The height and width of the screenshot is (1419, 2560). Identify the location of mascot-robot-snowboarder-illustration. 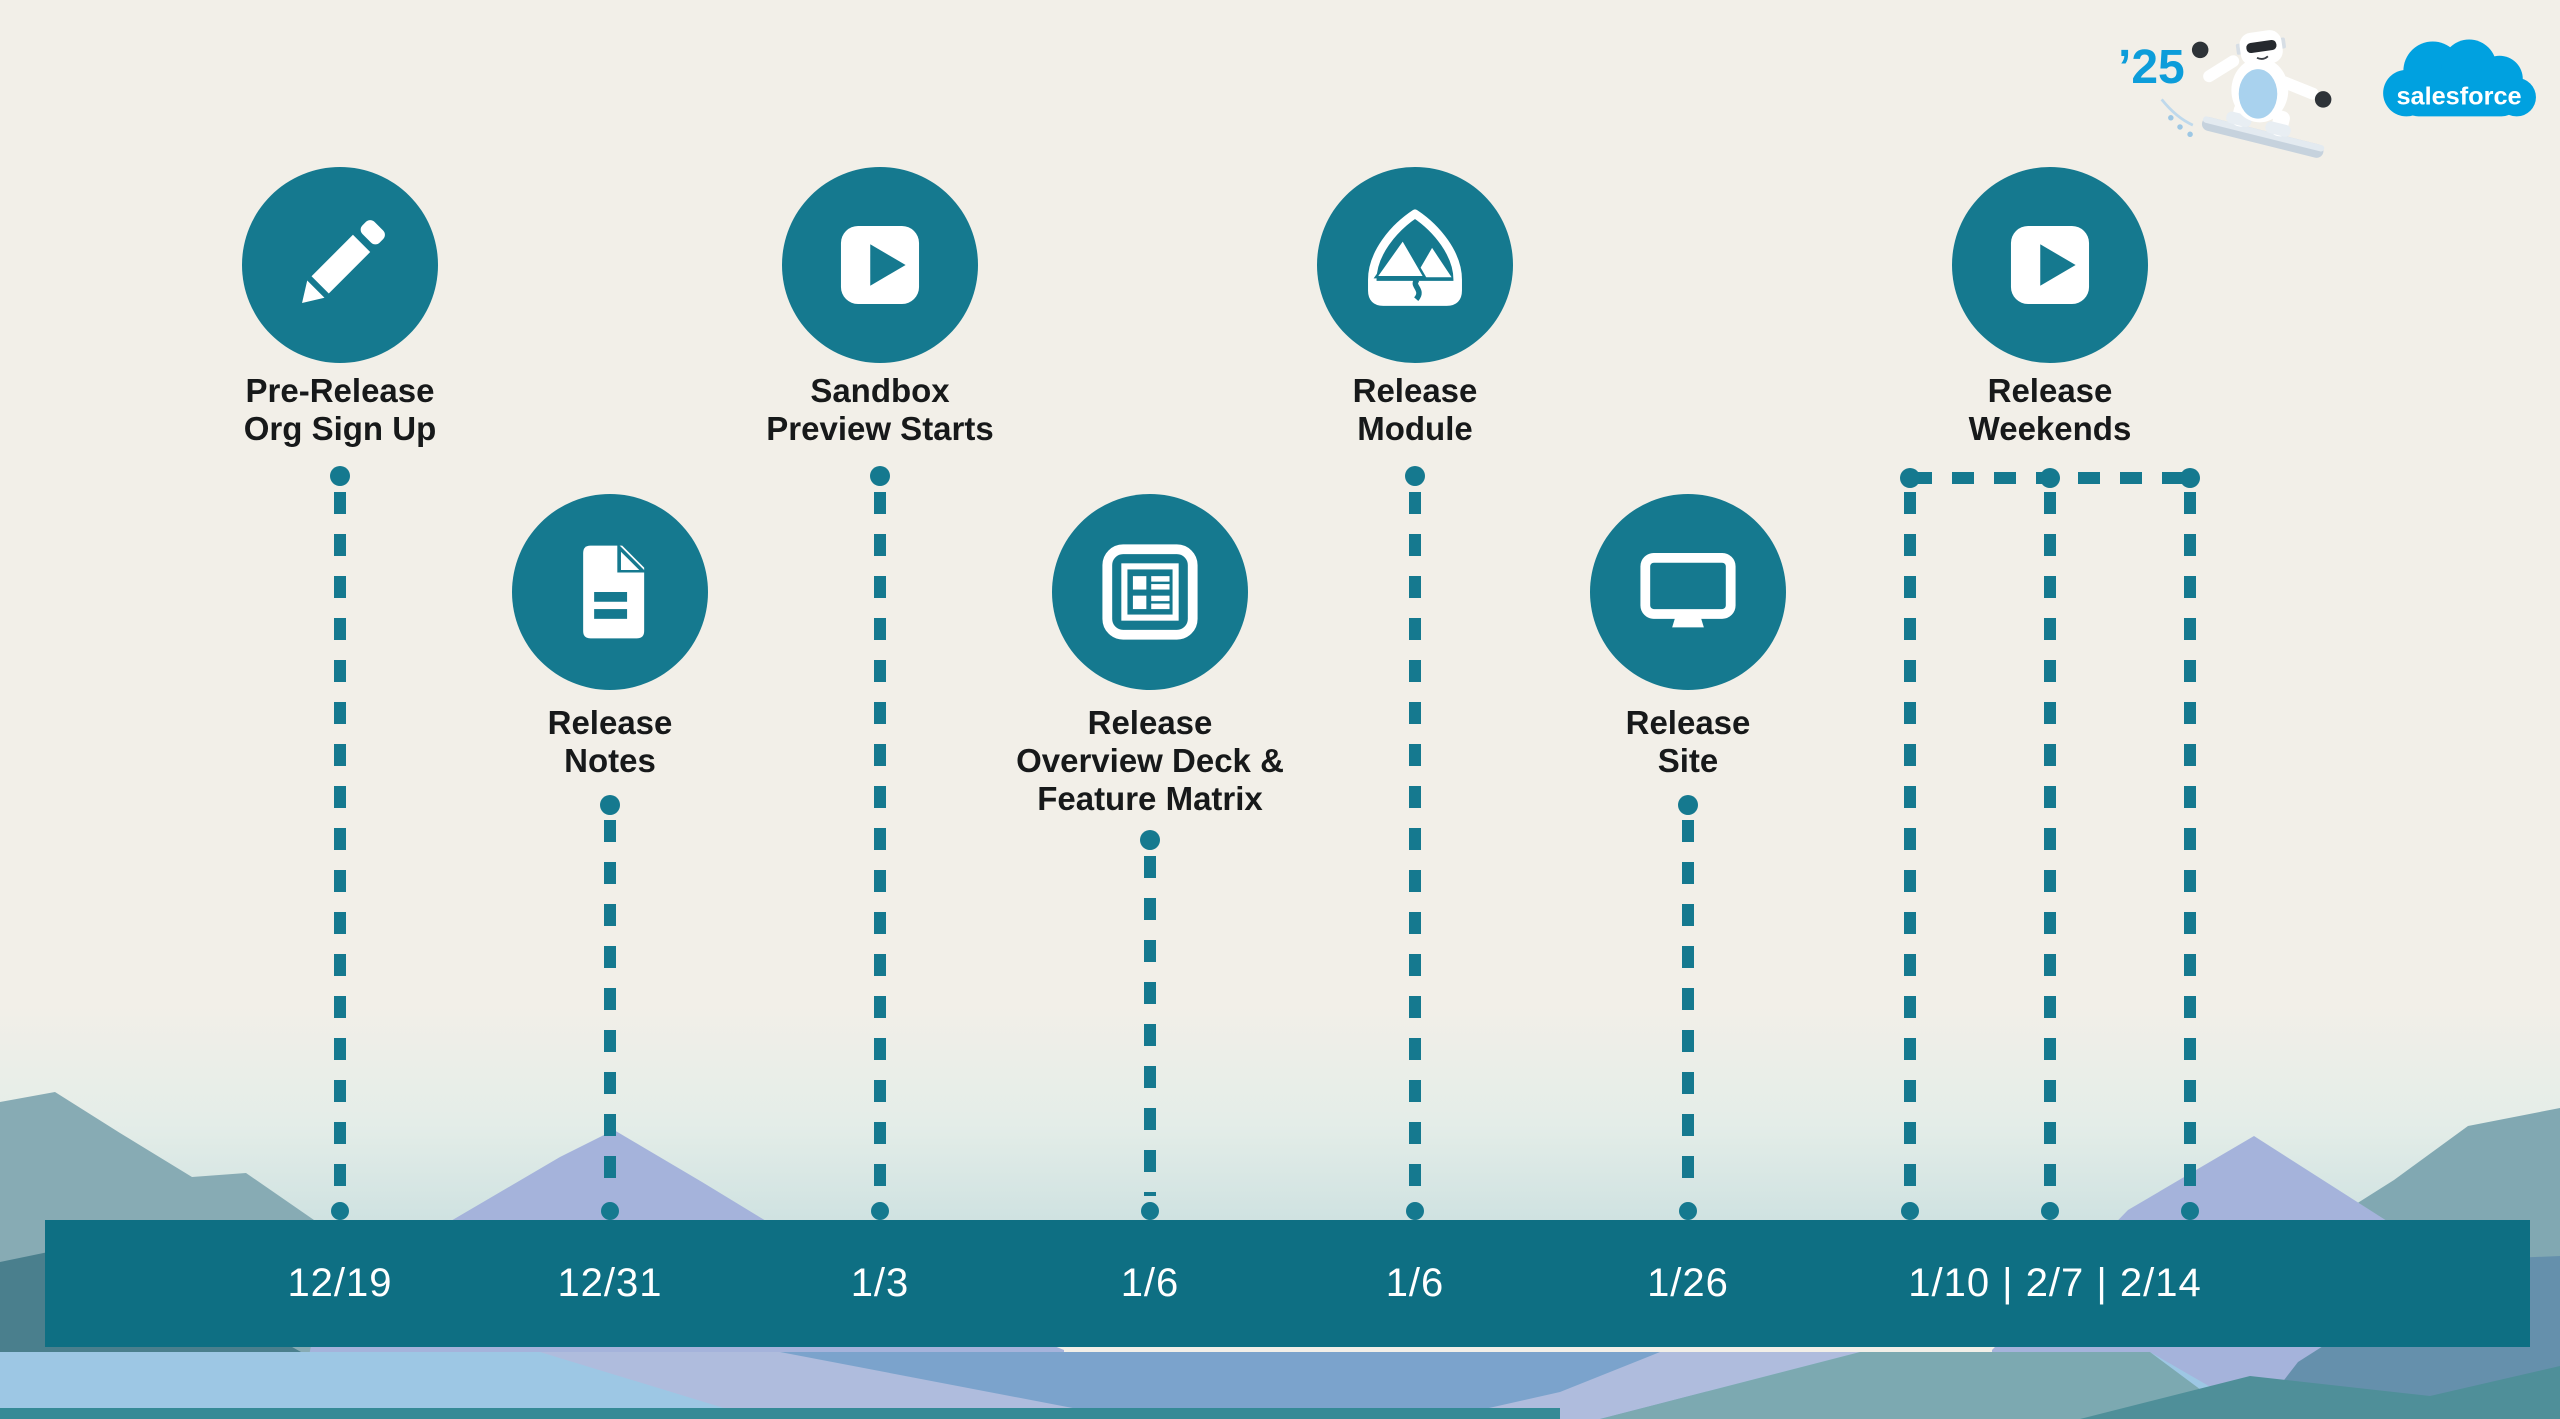
(2246, 94).